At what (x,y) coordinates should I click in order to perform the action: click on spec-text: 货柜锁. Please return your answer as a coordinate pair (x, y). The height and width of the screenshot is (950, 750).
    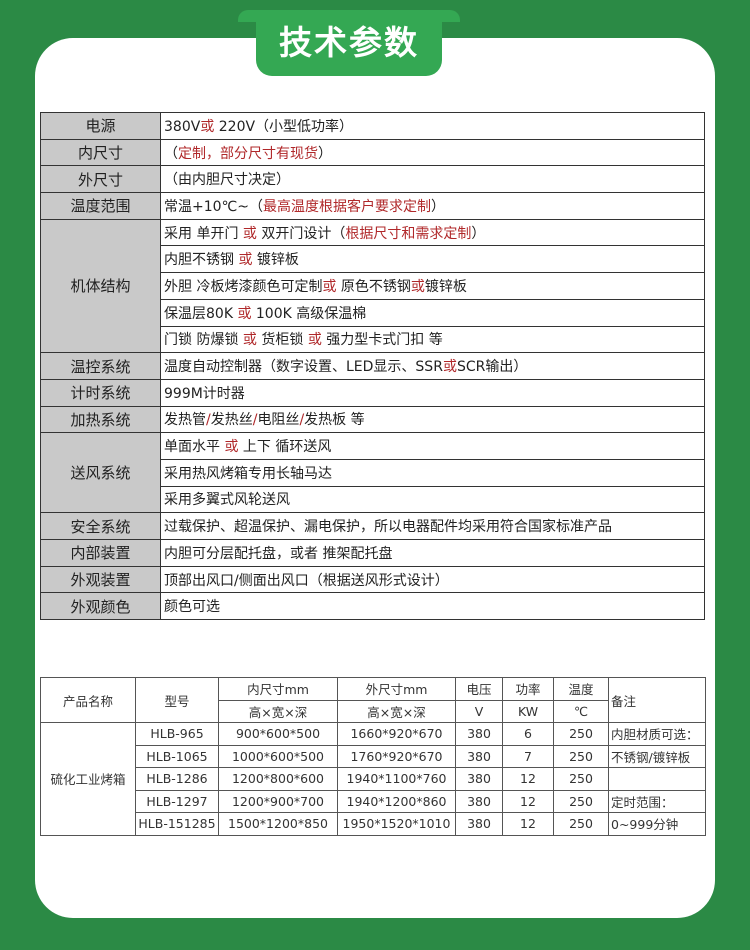
    Looking at the image, I should click on (282, 340).